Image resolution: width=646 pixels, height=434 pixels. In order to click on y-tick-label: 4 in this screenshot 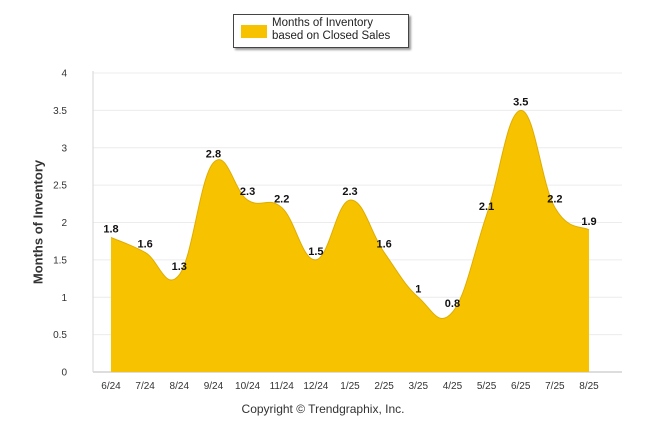, I will do `click(64, 74)`.